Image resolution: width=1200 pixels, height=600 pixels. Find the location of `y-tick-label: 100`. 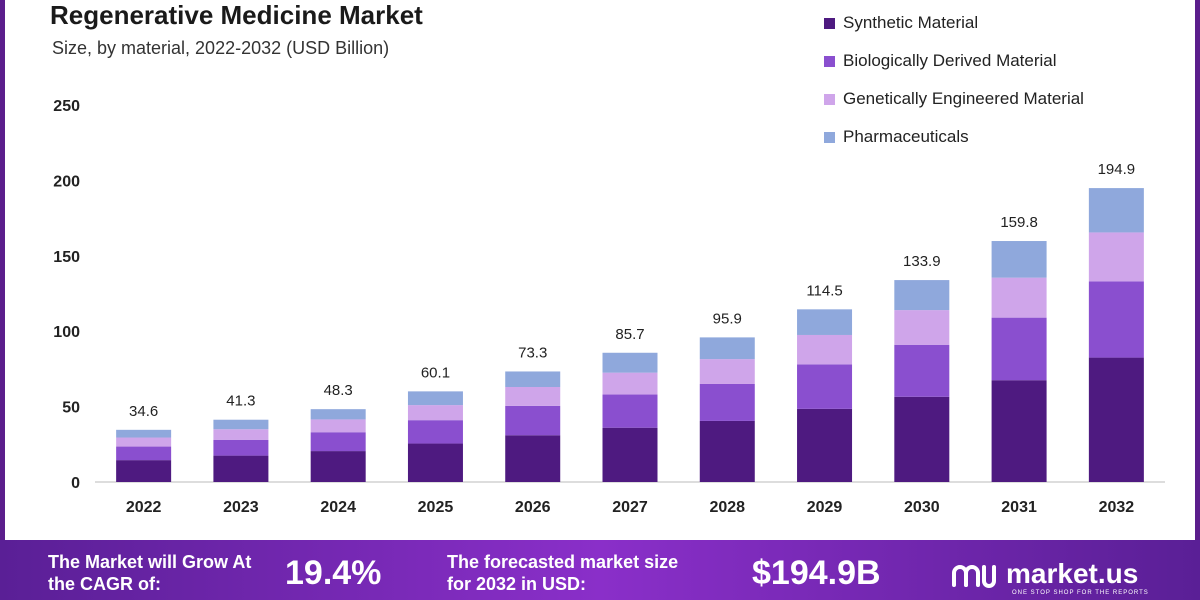

y-tick-label: 100 is located at coordinates (66, 332).